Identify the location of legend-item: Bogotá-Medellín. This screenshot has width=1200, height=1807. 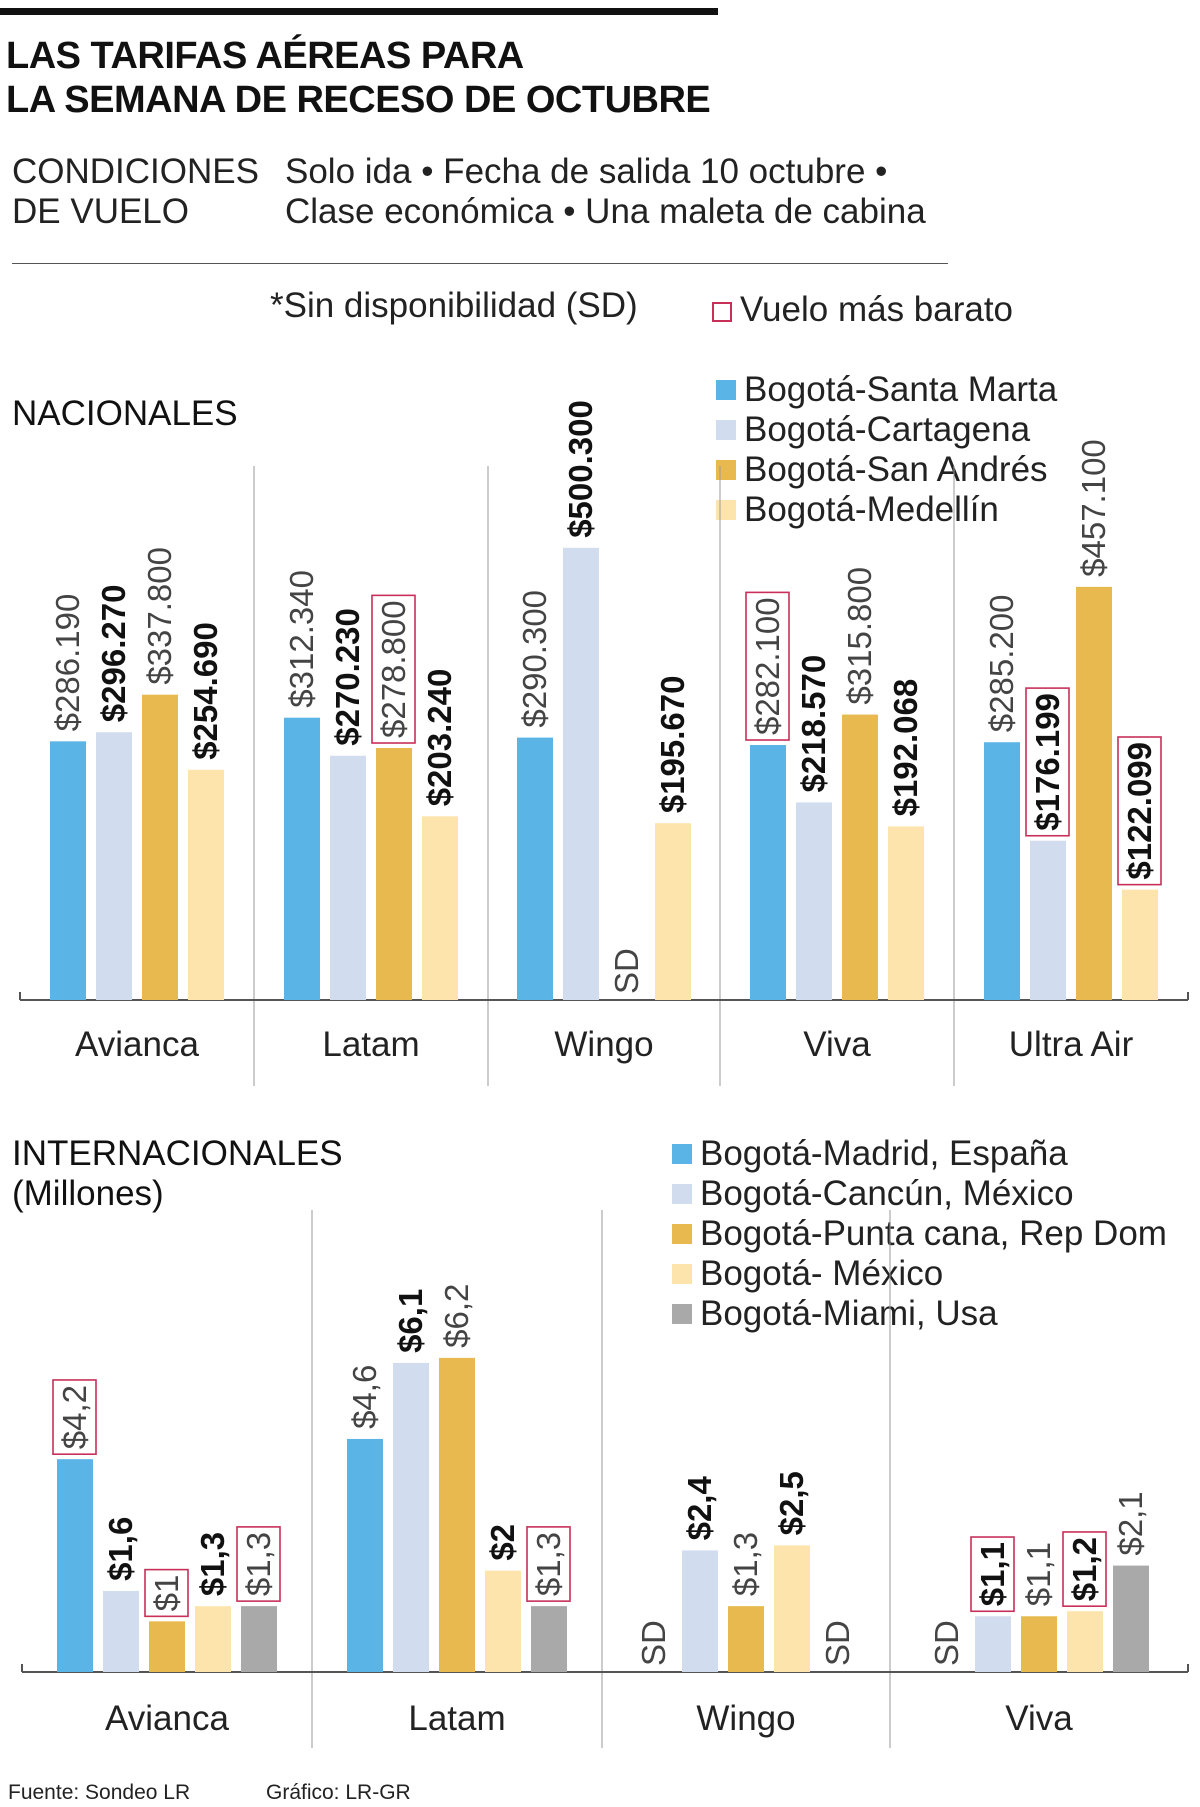
(886, 510).